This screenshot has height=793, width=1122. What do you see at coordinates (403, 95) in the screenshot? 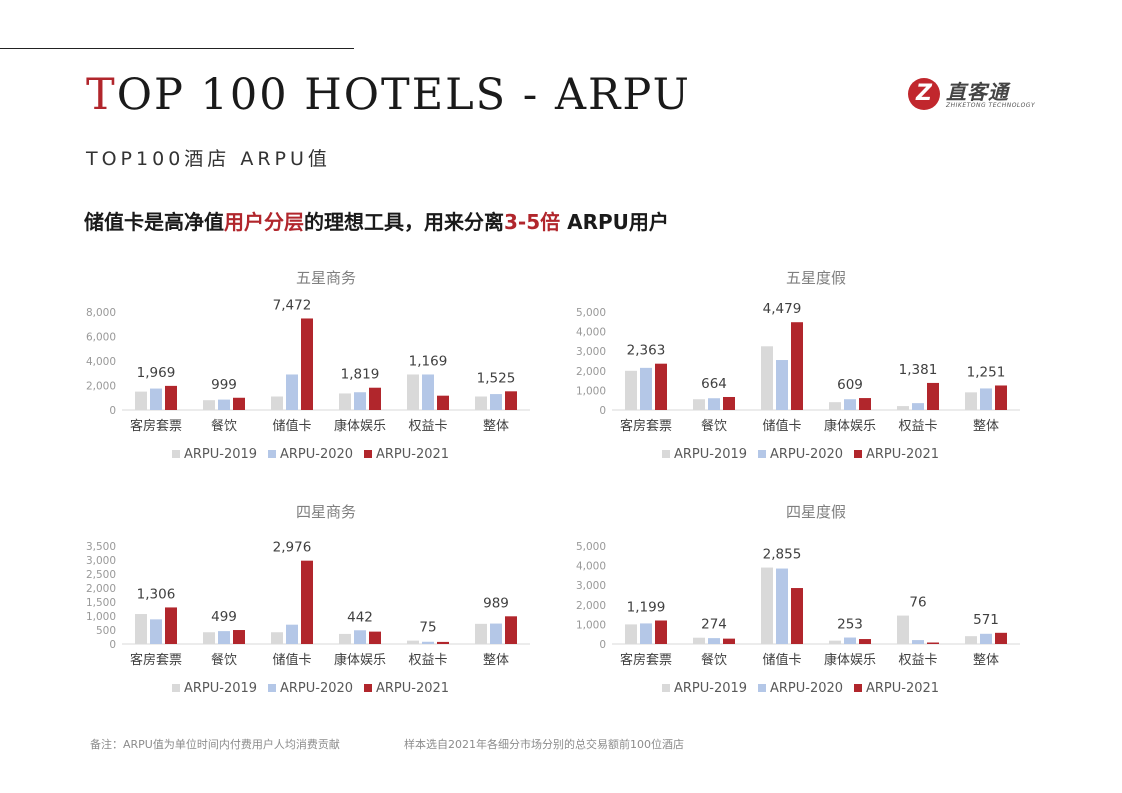
I see `title-rest: OP 100 HOTELS - ARPU` at bounding box center [403, 95].